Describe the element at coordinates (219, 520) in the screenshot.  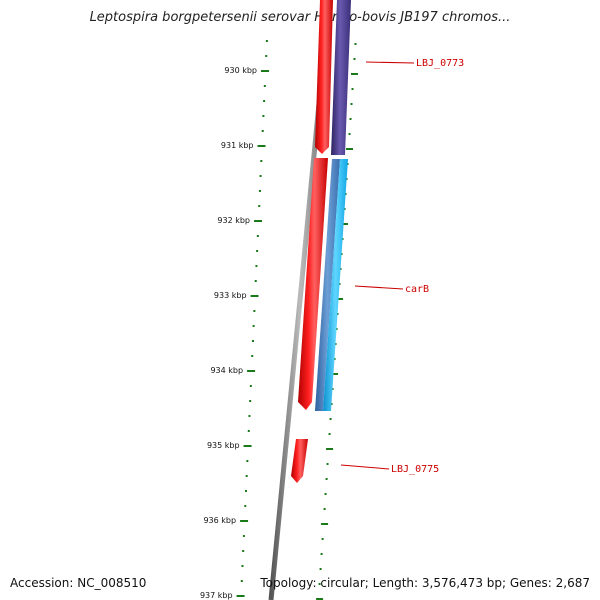
I see `kbp-tick-label: 936 kbp` at that location.